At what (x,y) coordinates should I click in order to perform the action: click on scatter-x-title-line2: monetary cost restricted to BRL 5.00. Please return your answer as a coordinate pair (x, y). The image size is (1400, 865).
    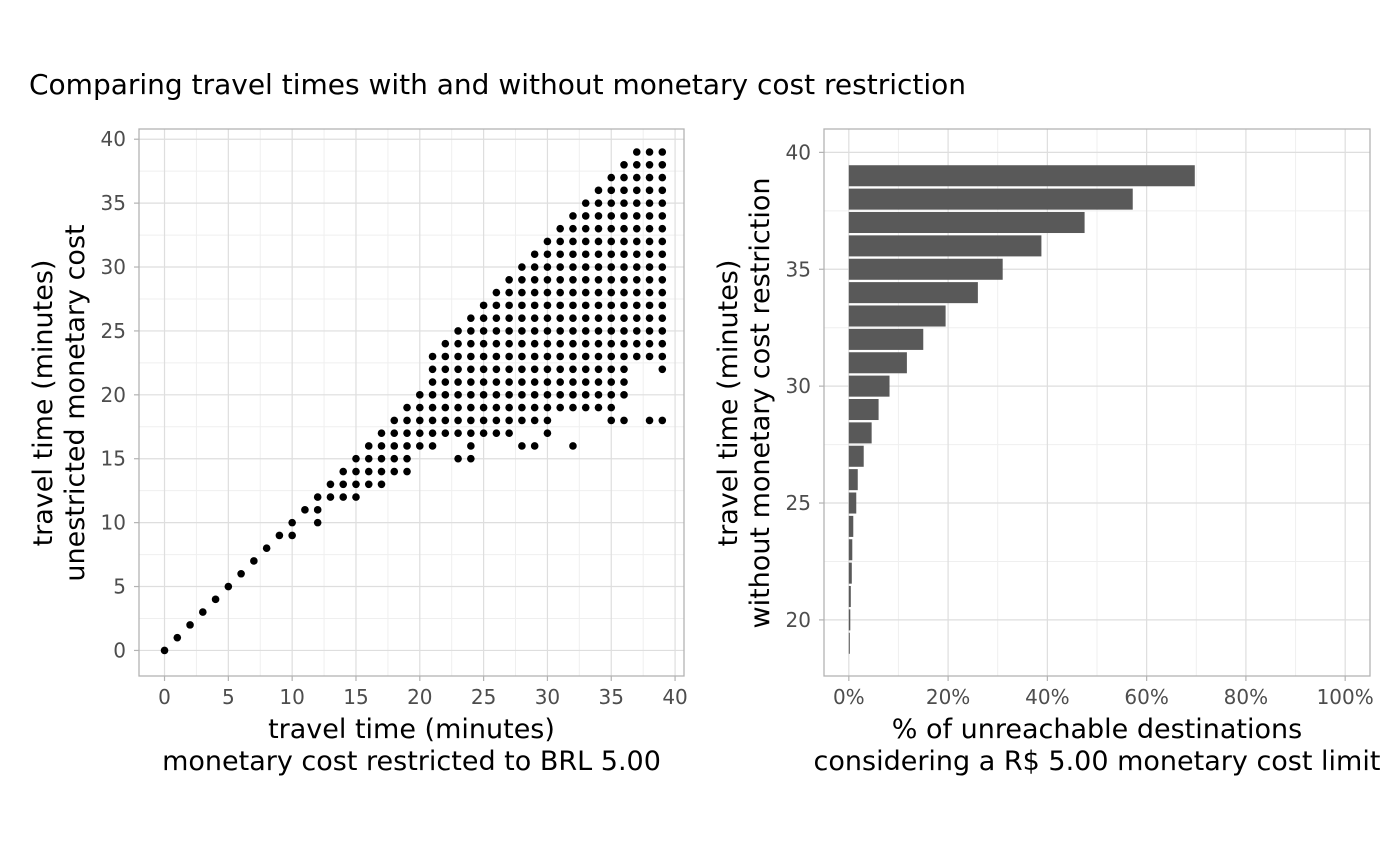
    Looking at the image, I should click on (411, 761).